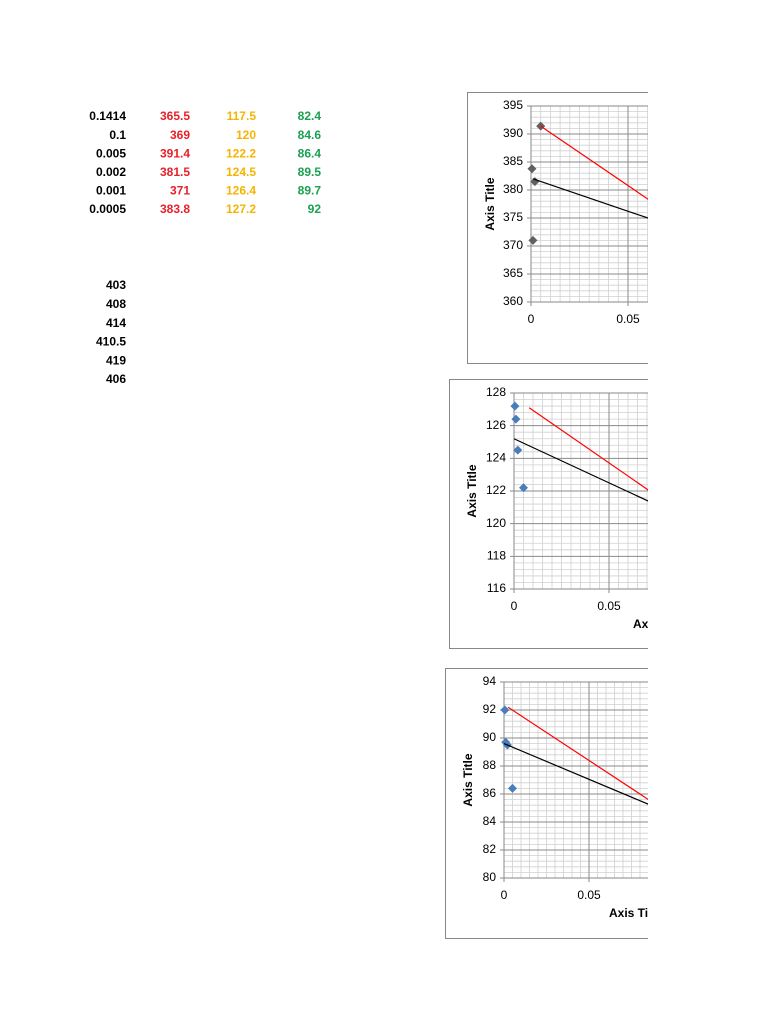 This screenshot has height=1024, width=768. I want to click on cell: 120, so click(246, 135).